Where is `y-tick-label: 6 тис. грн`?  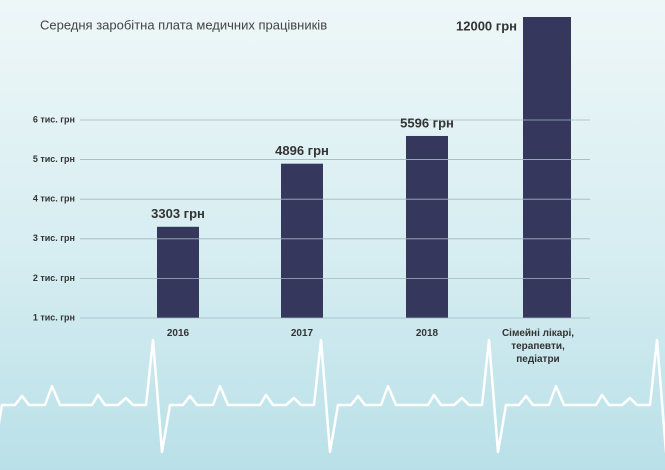
y-tick-label: 6 тис. грн is located at coordinates (54, 119).